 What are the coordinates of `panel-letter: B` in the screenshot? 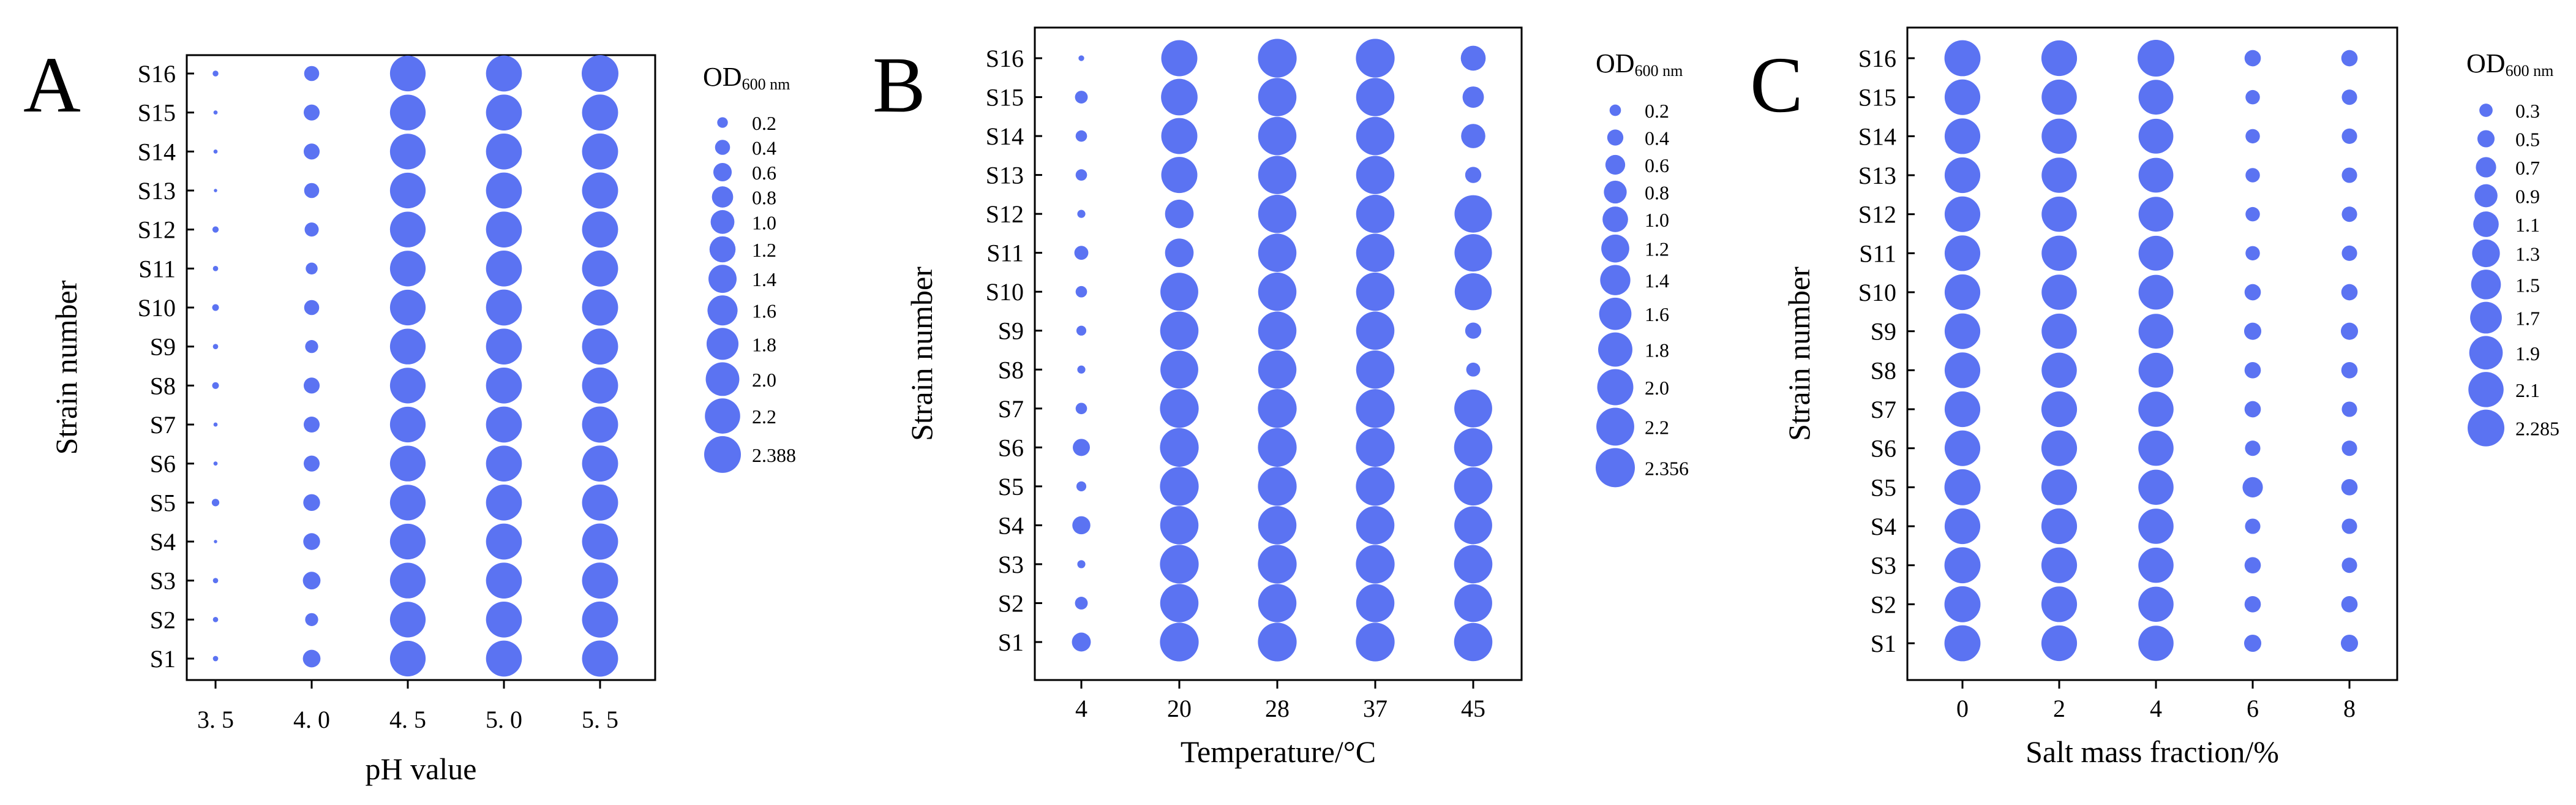 It's located at (899, 85).